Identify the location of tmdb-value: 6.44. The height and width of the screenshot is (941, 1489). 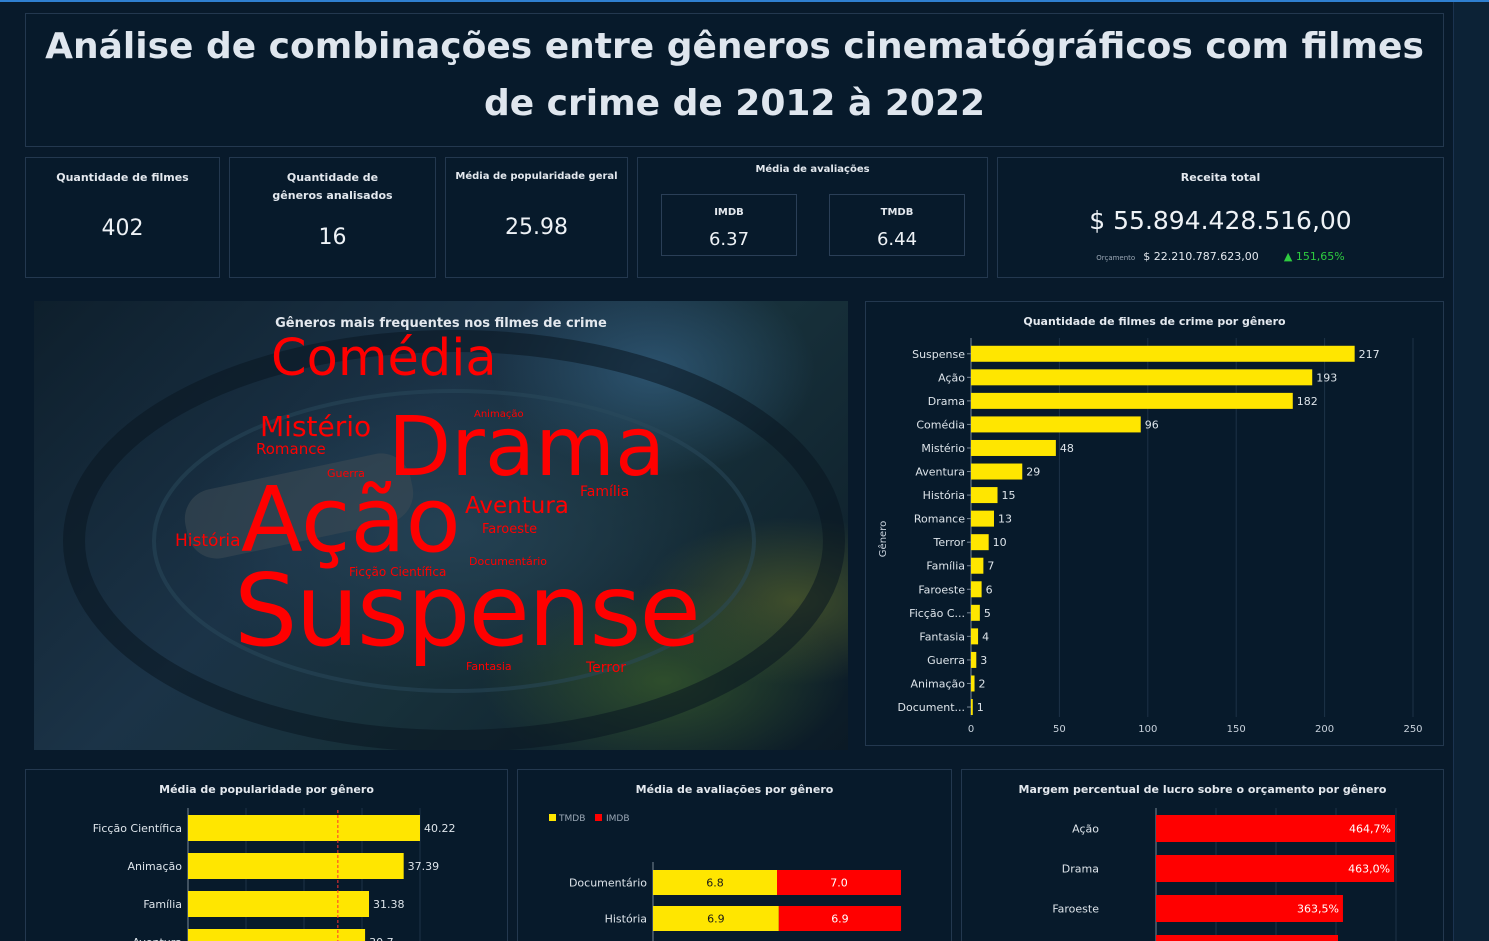
(897, 239).